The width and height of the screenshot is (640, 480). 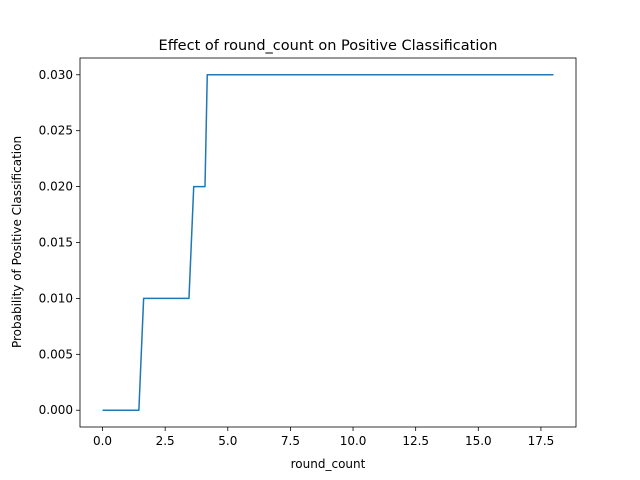 What do you see at coordinates (56, 410) in the screenshot?
I see `y-tick-label: 0.000` at bounding box center [56, 410].